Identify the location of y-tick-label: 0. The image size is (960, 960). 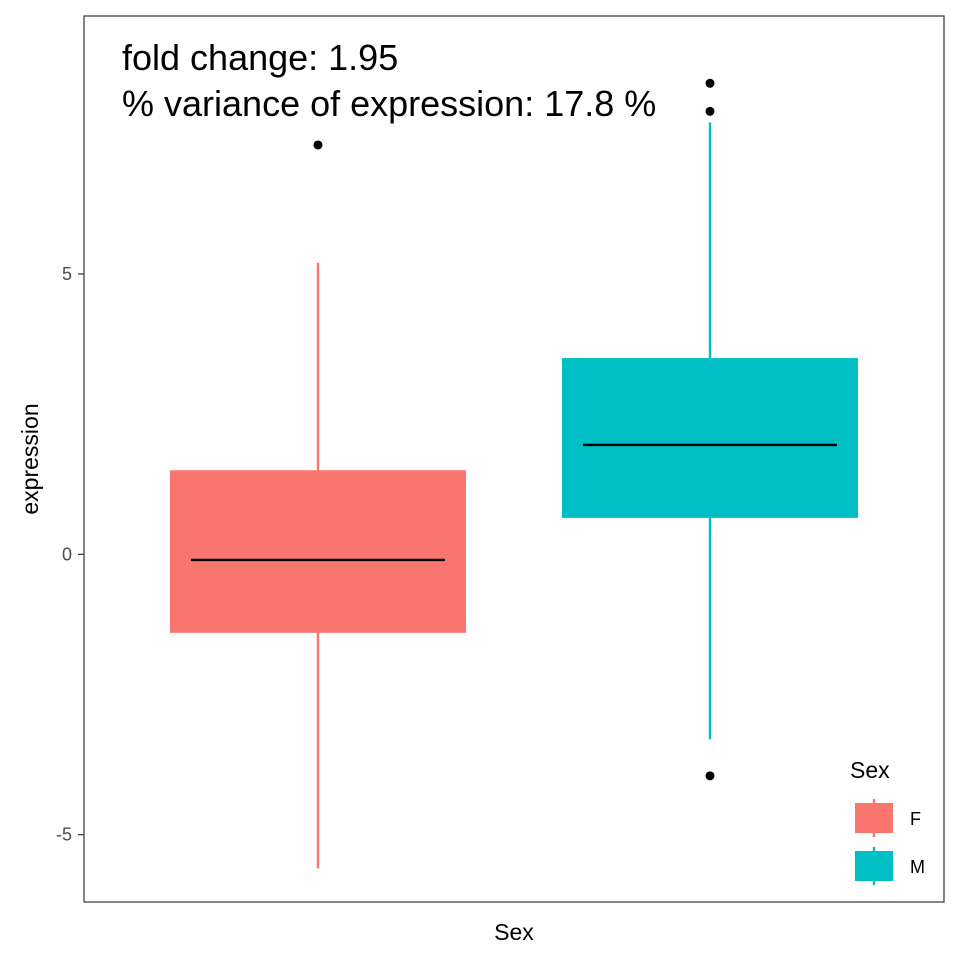
(67, 554).